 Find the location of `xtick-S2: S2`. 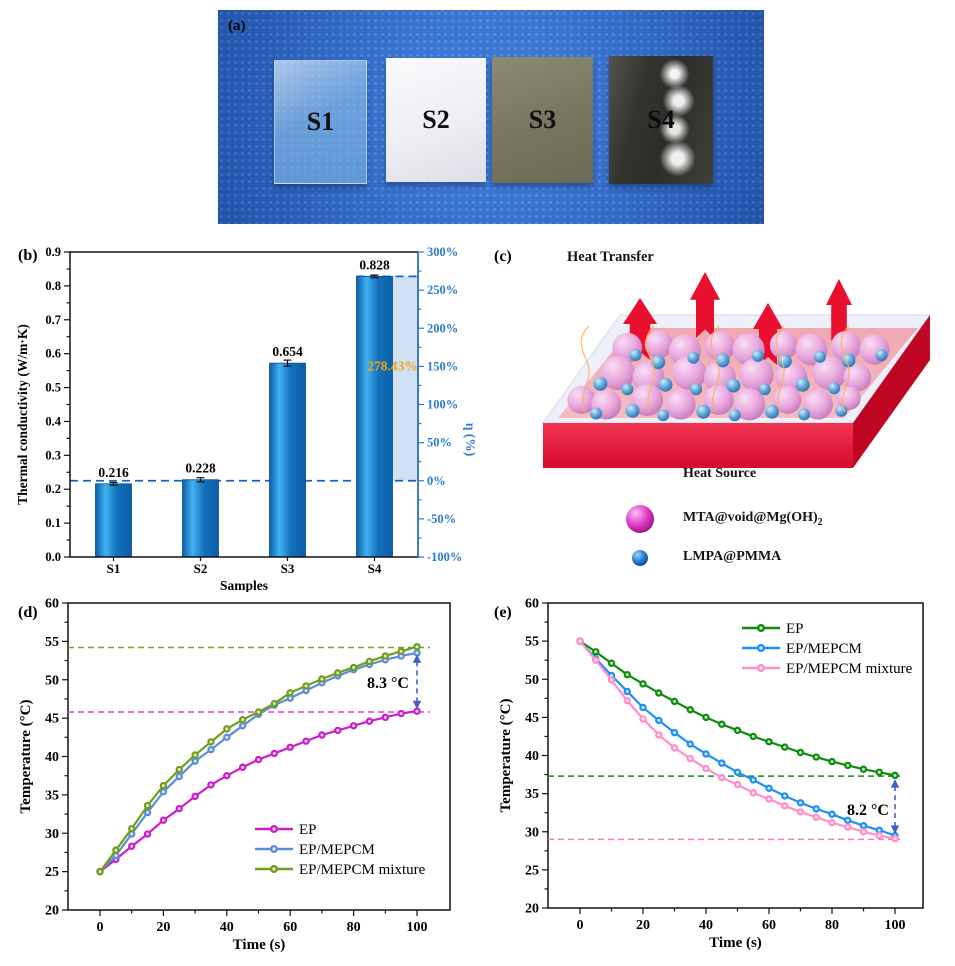

xtick-S2: S2 is located at coordinates (201, 568).